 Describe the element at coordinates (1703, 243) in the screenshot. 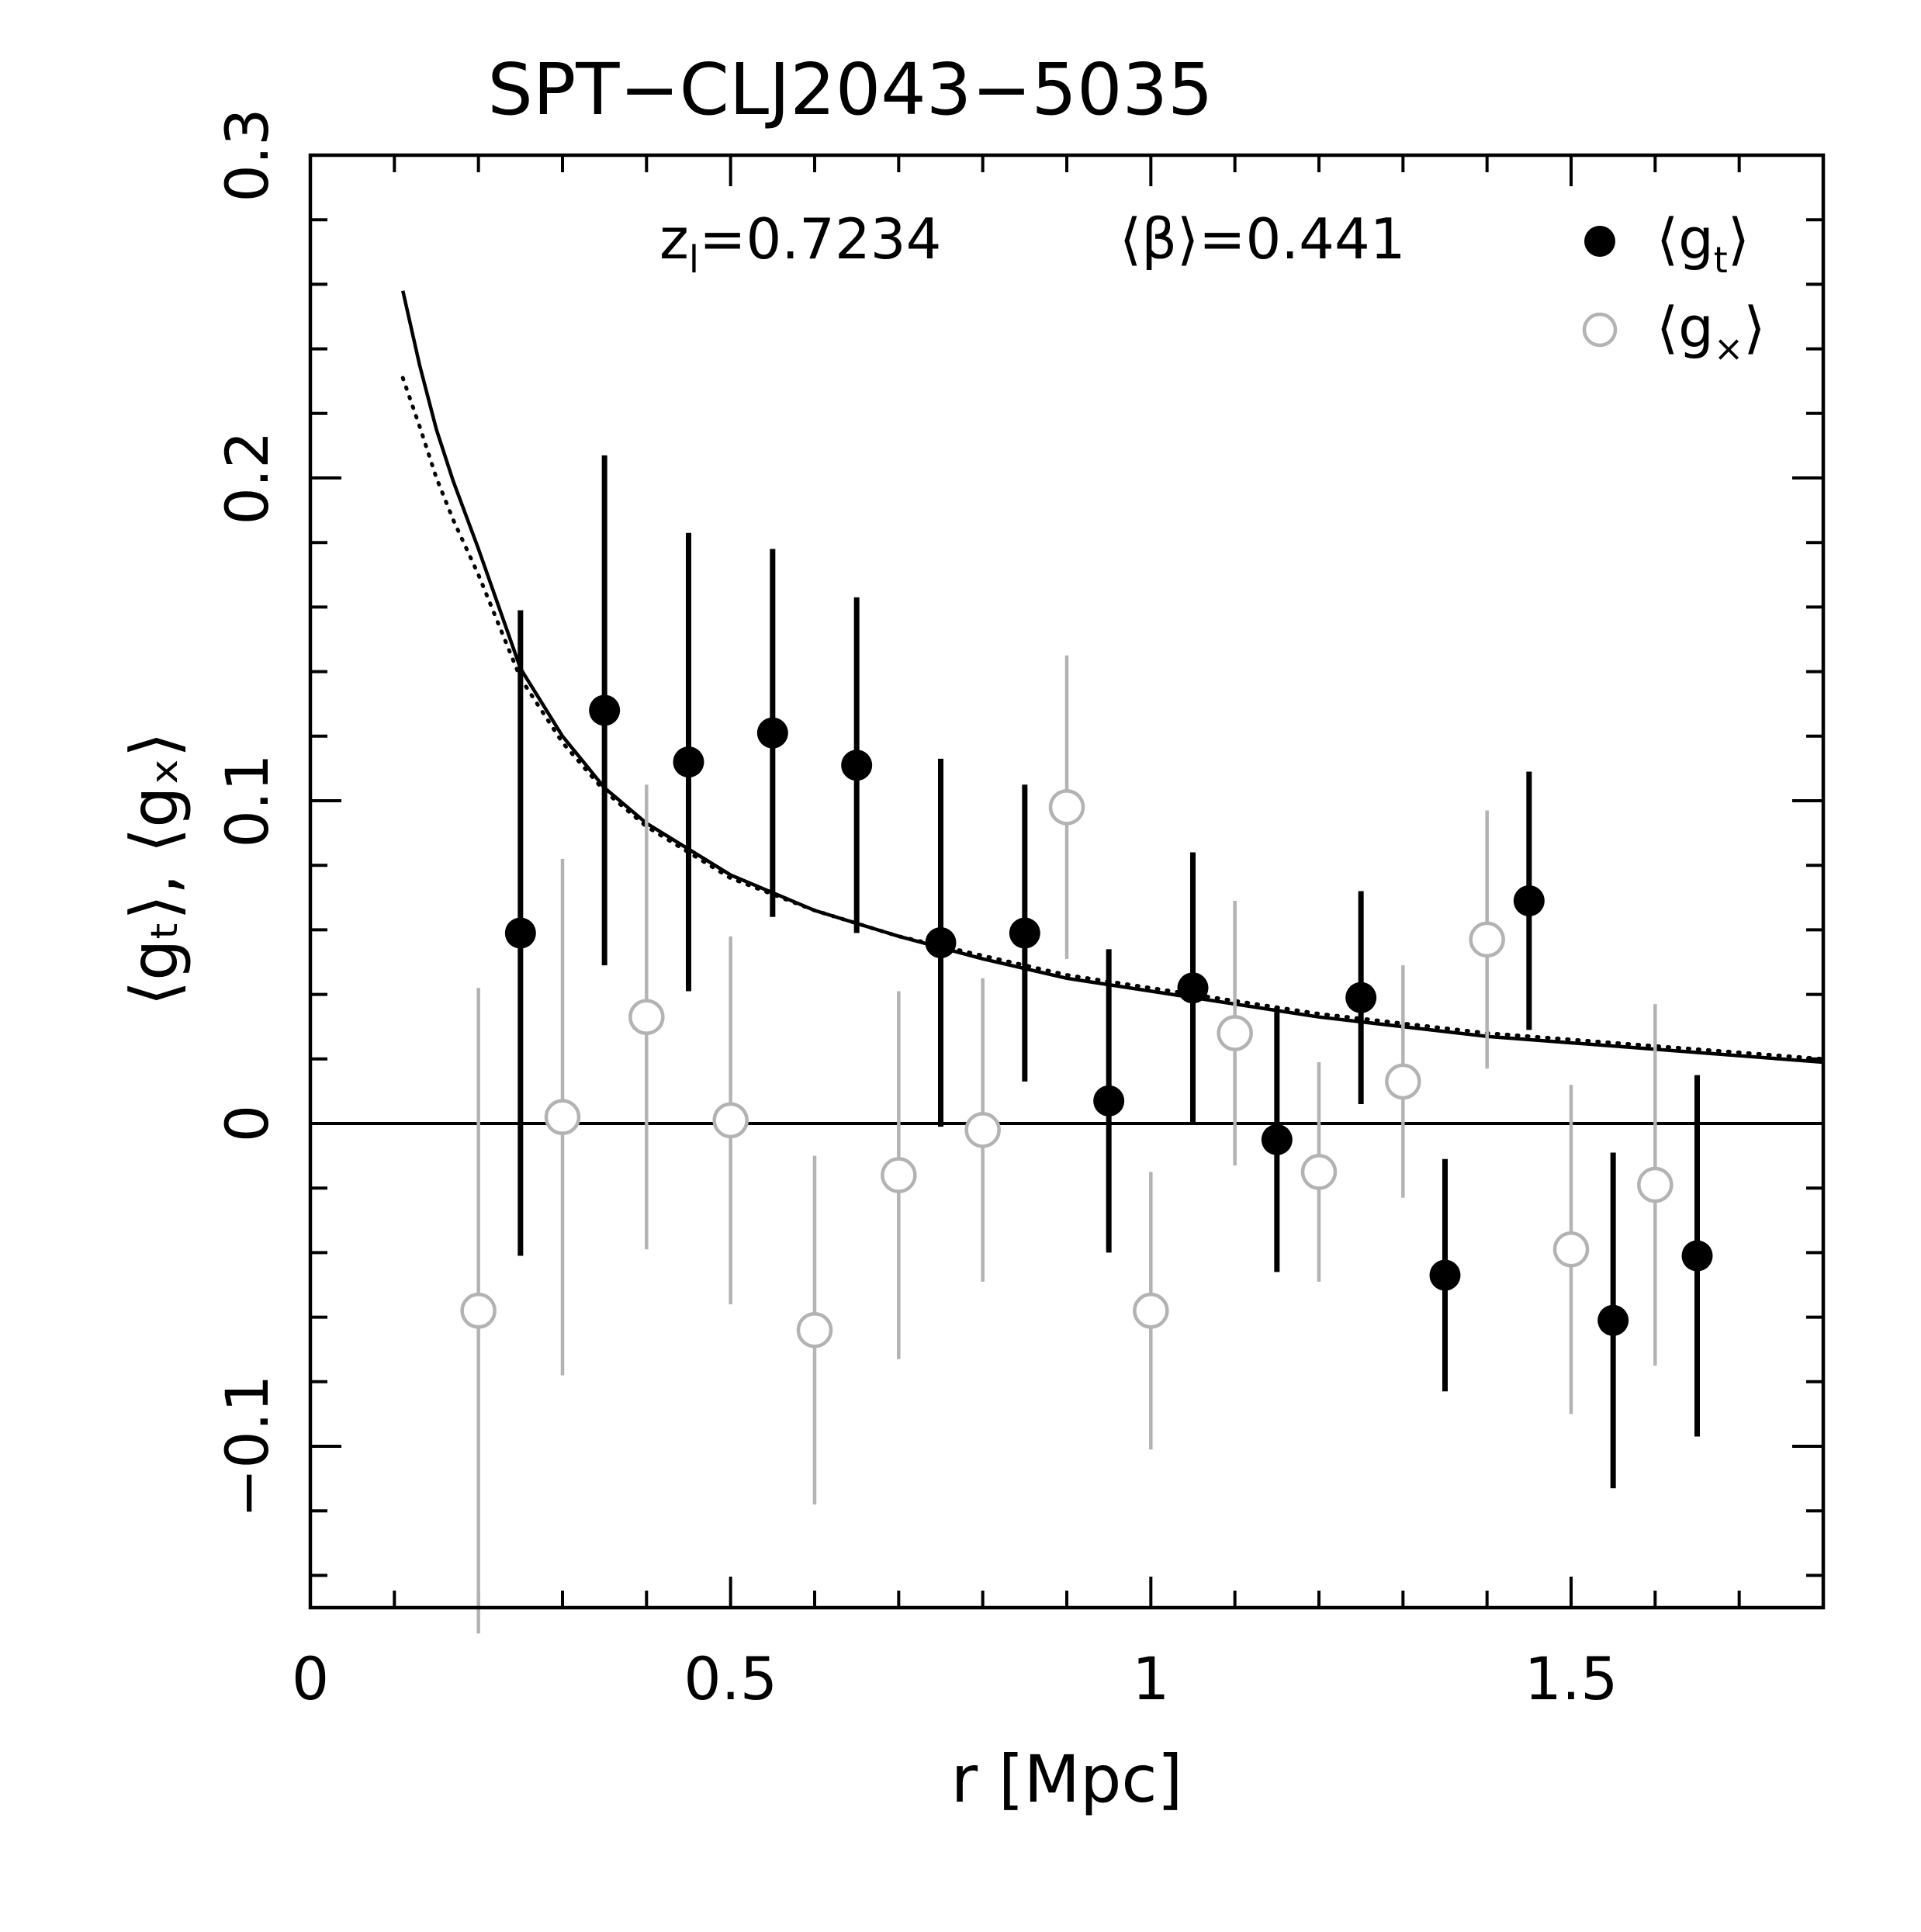

I see `legend-label-gt: ⟨gt⟩` at that location.